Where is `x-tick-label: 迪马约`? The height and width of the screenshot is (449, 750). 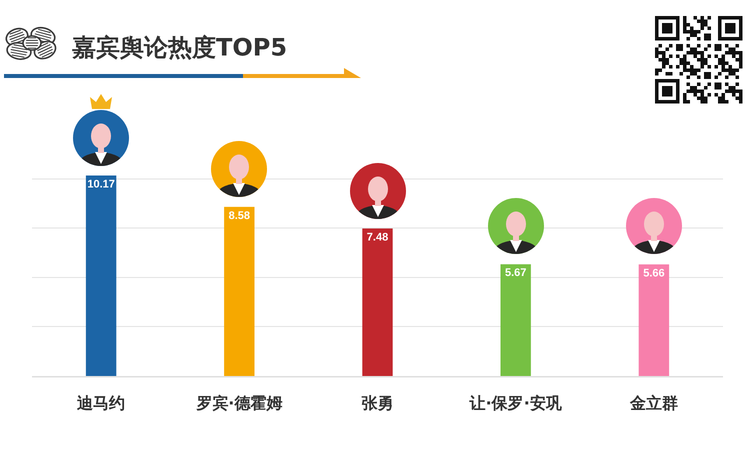
x-tick-label: 迪马约 is located at coordinates (101, 403).